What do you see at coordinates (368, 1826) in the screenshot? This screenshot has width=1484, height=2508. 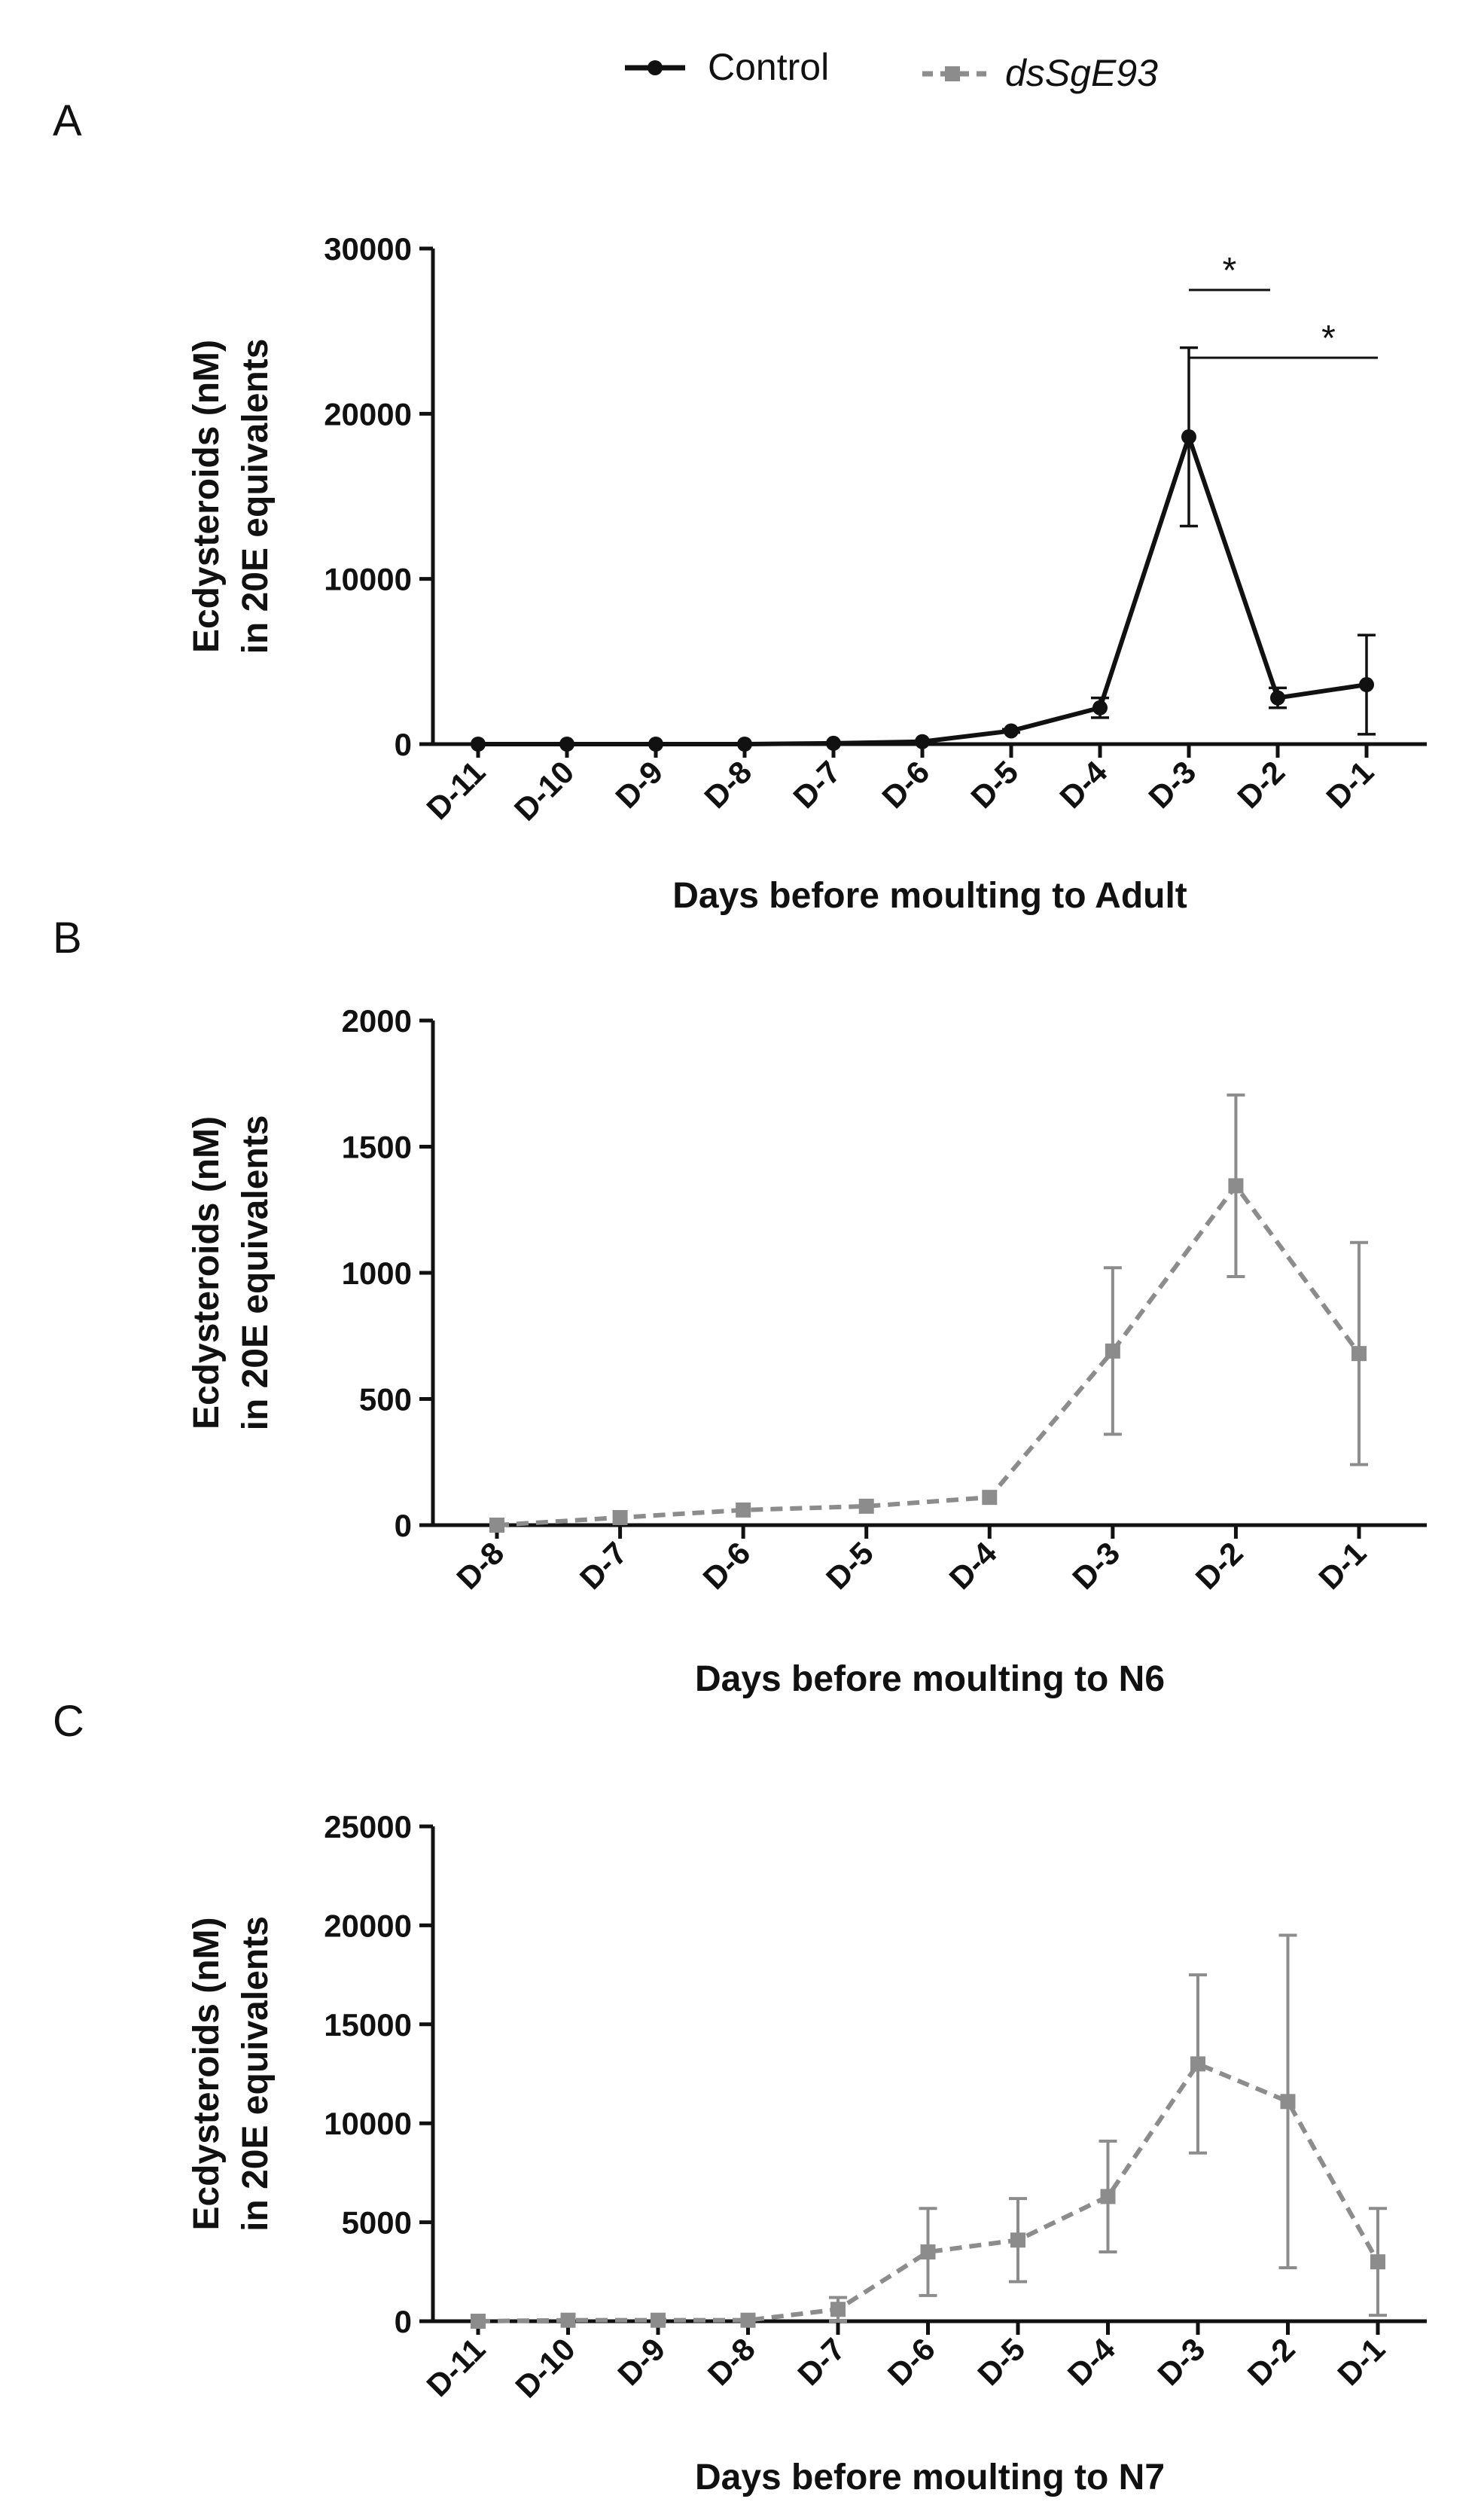 I see `y-tick-label: 25000` at bounding box center [368, 1826].